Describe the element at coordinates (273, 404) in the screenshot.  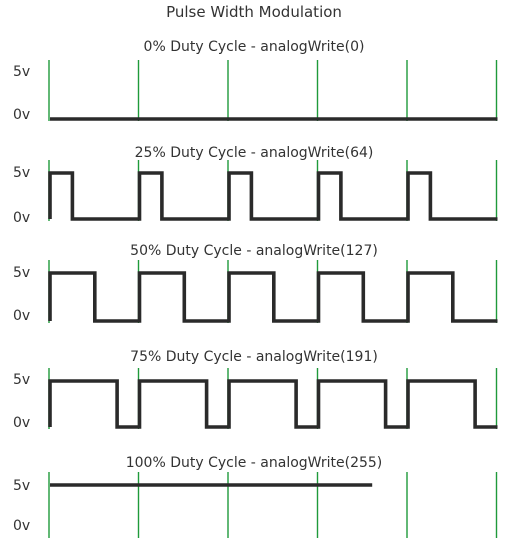
I see `waveform-75-percent` at that location.